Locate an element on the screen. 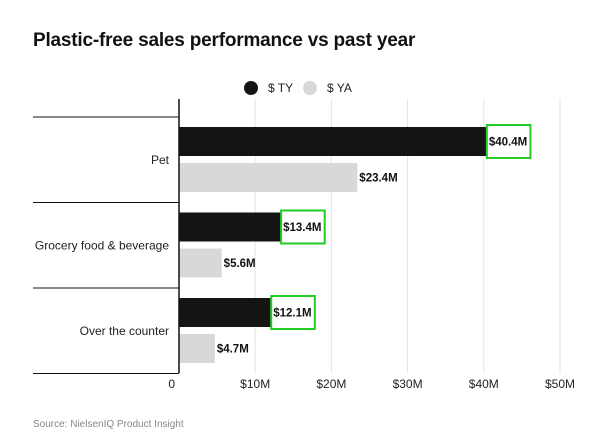 The image size is (600, 445). value-label-ty: $13.4M is located at coordinates (302, 228).